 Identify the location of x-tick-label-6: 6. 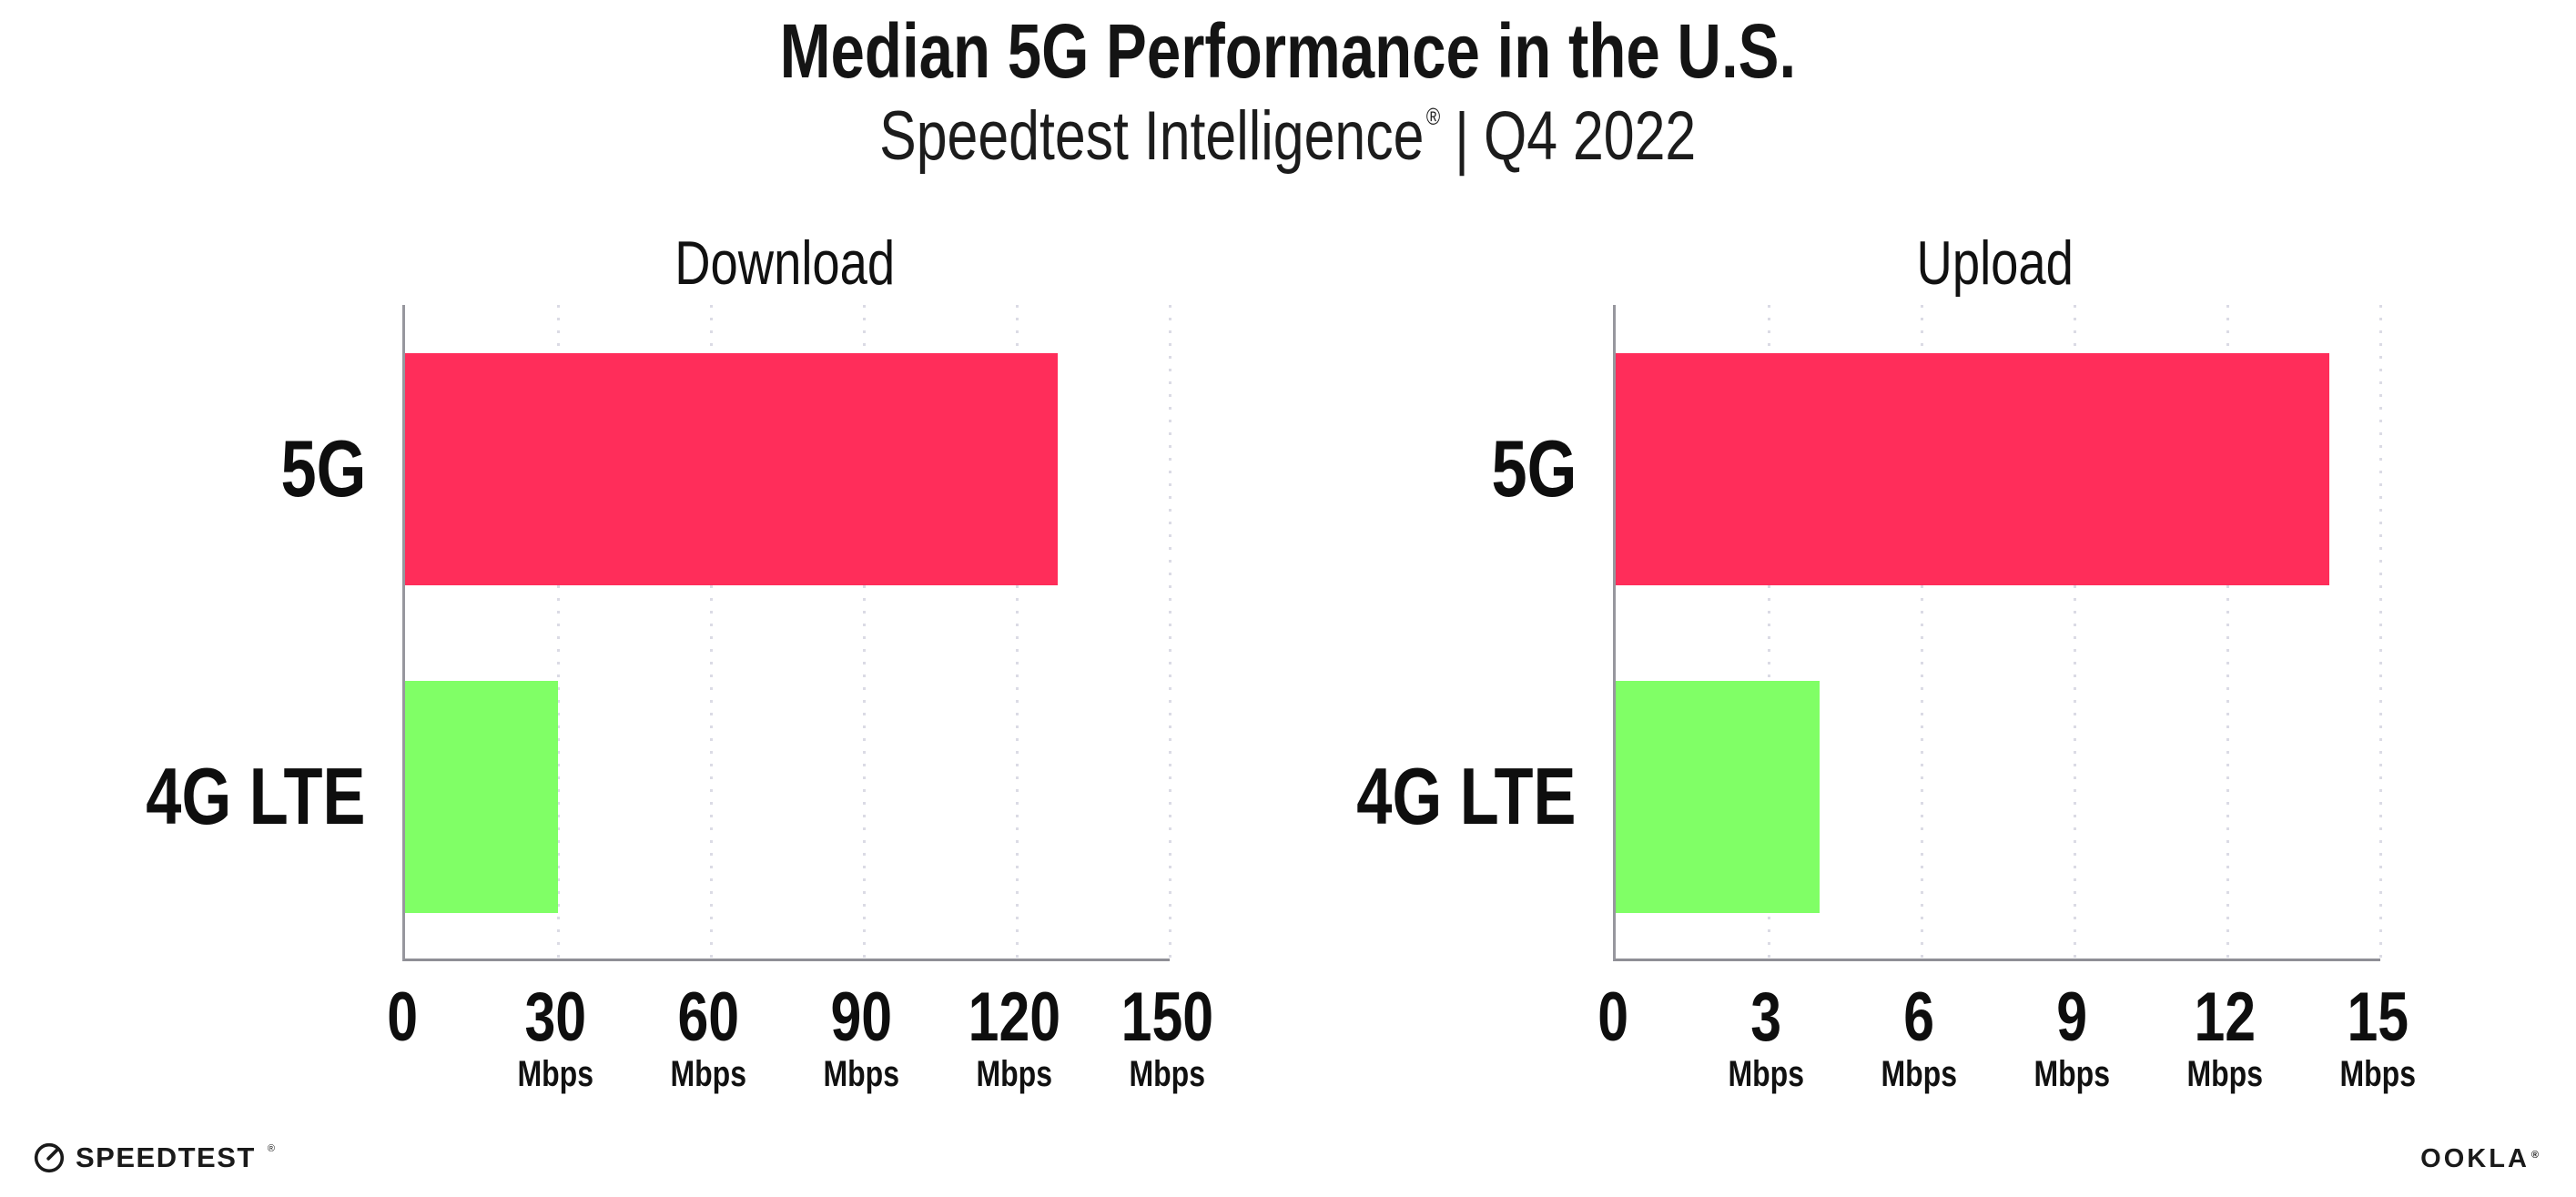
(1919, 1018).